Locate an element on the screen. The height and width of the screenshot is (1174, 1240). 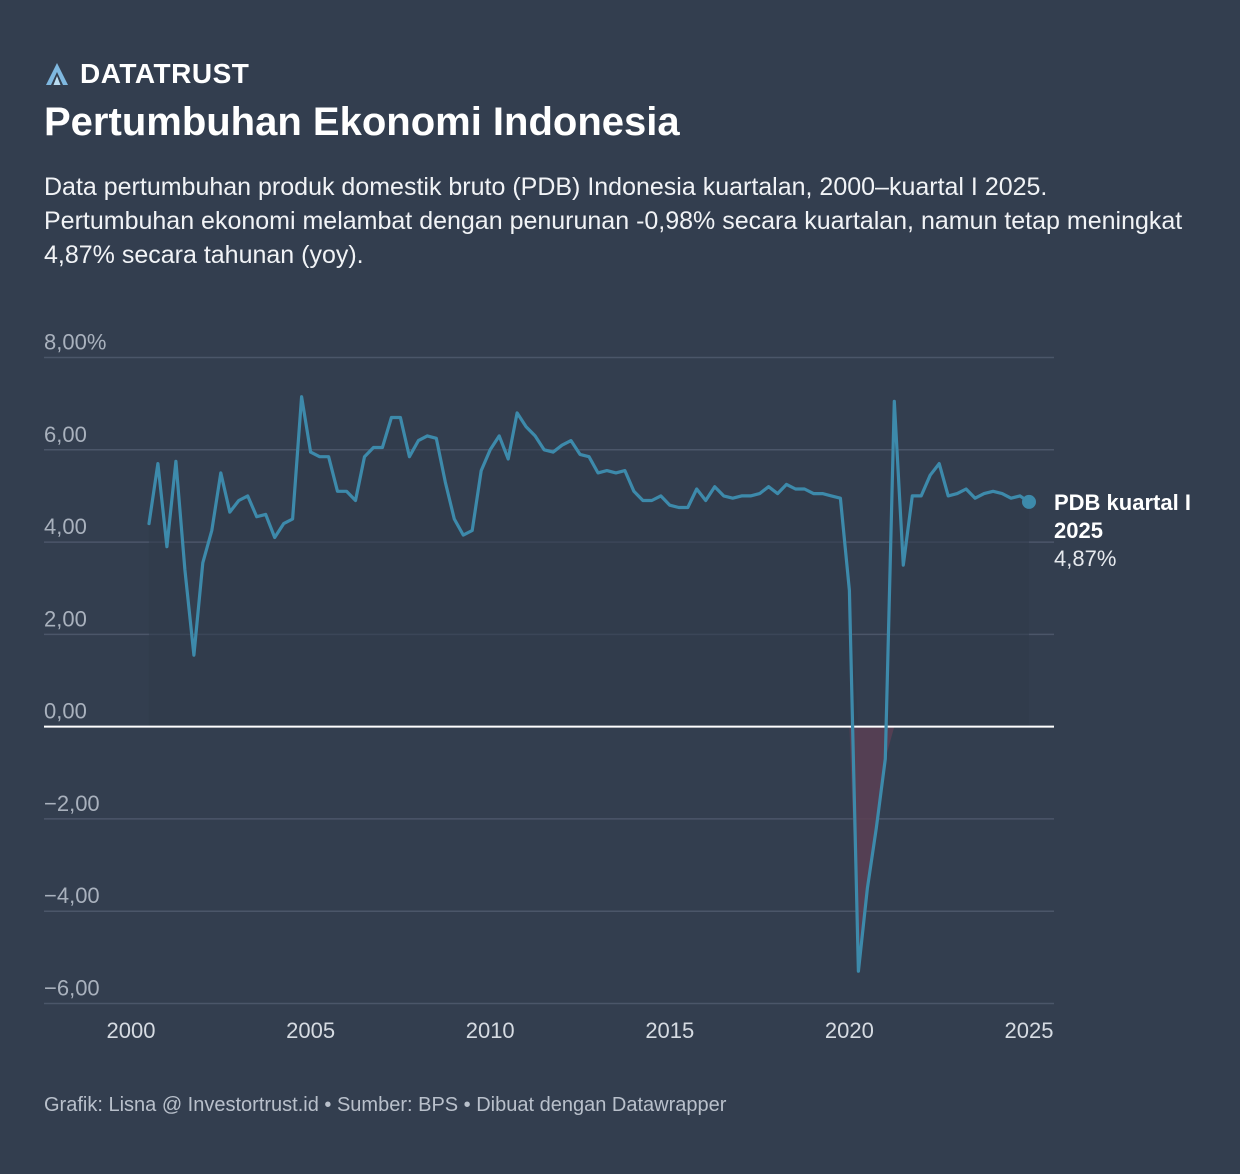
x-tick-label: 2015 is located at coordinates (669, 1030).